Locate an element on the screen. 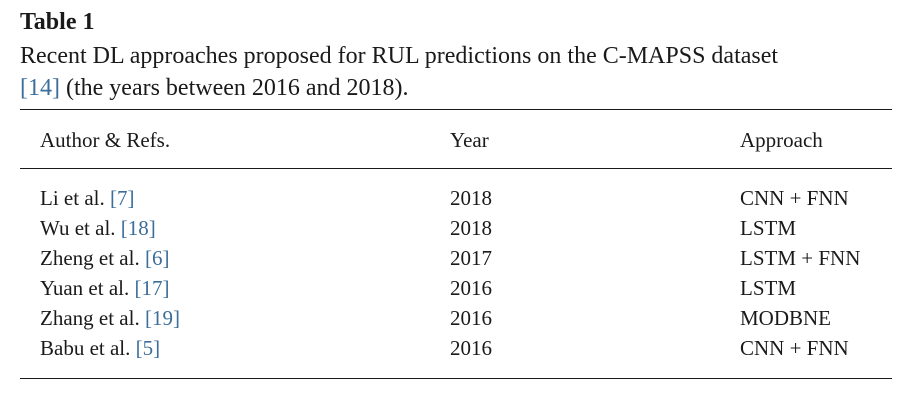  table-row-author: Wu et al. [18] is located at coordinates (98, 228).